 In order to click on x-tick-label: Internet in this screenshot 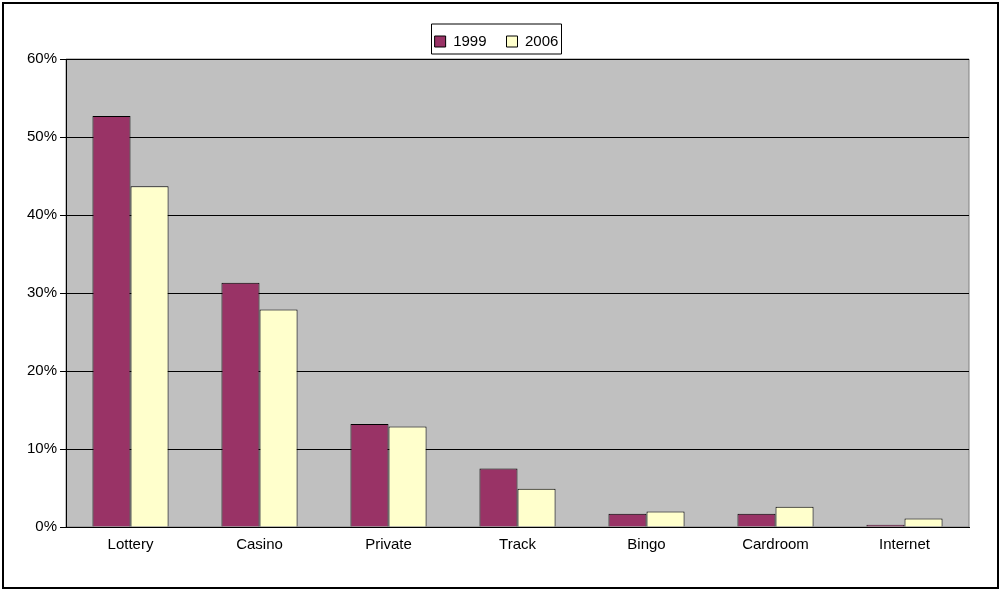, I will do `click(905, 544)`.